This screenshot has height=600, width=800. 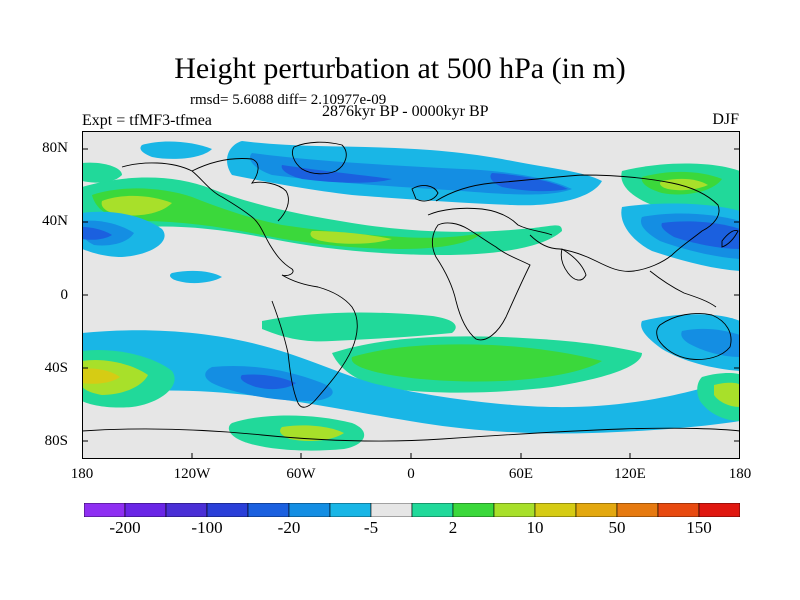 I want to click on colorbar-label: -200, so click(x=125, y=527).